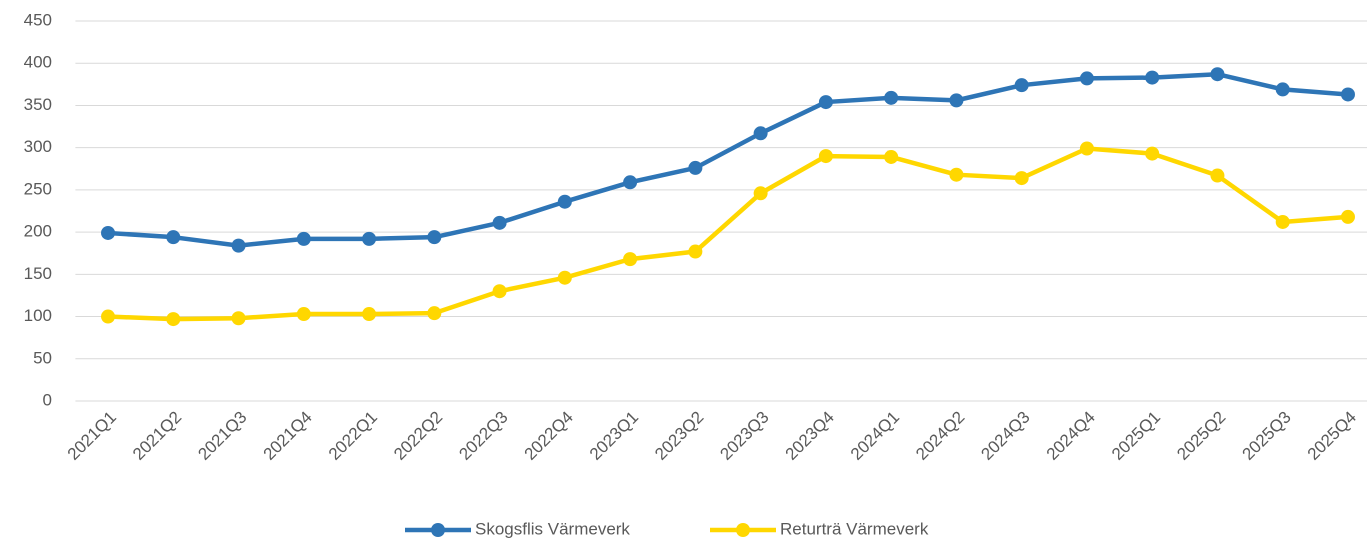 The height and width of the screenshot is (546, 1367). I want to click on y-tick-label: 50, so click(42, 357).